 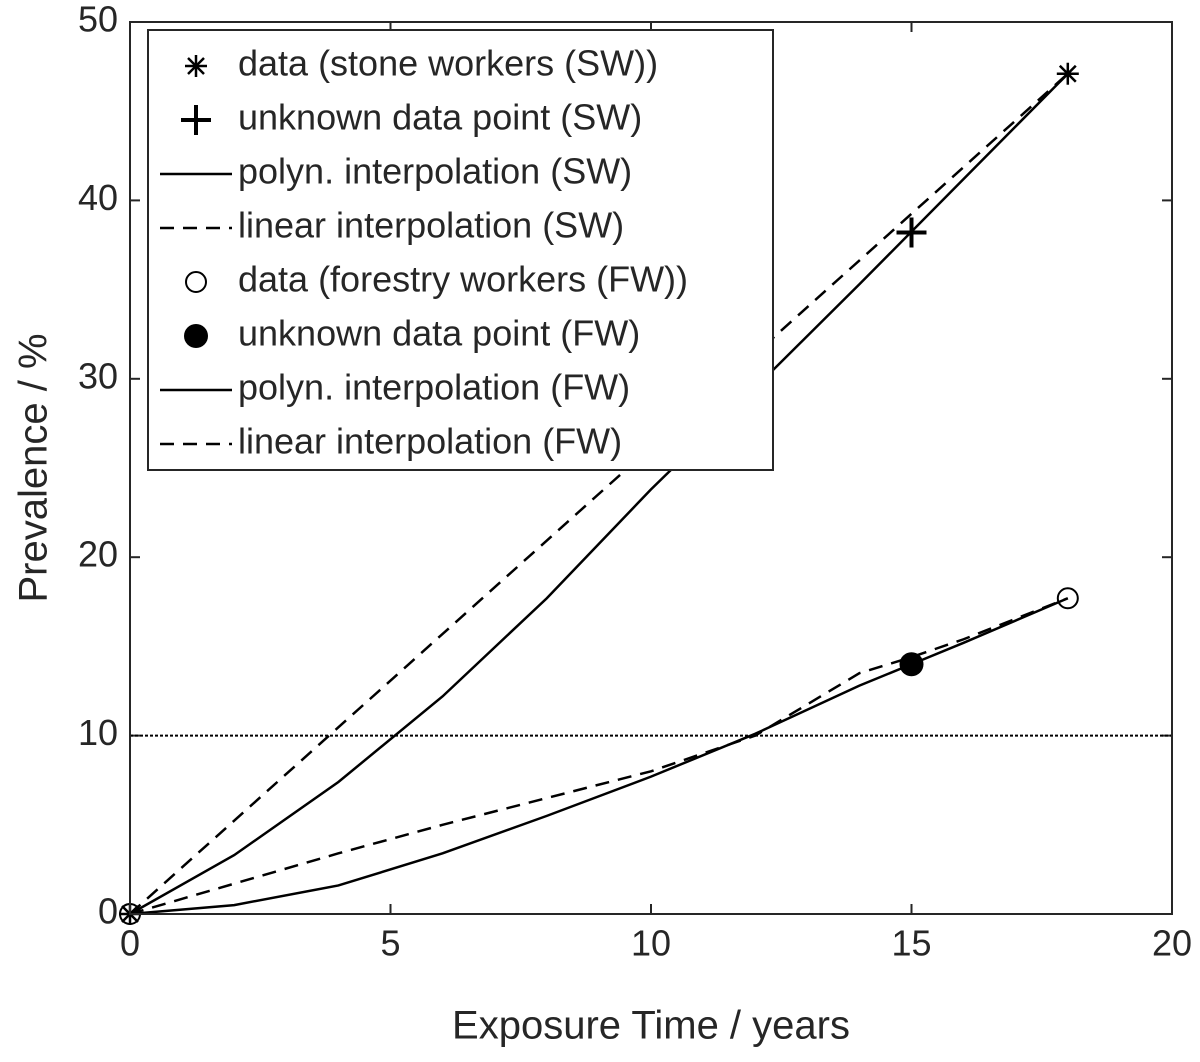 What do you see at coordinates (431, 225) in the screenshot?
I see `legend-label: linear interpolation (SW)` at bounding box center [431, 225].